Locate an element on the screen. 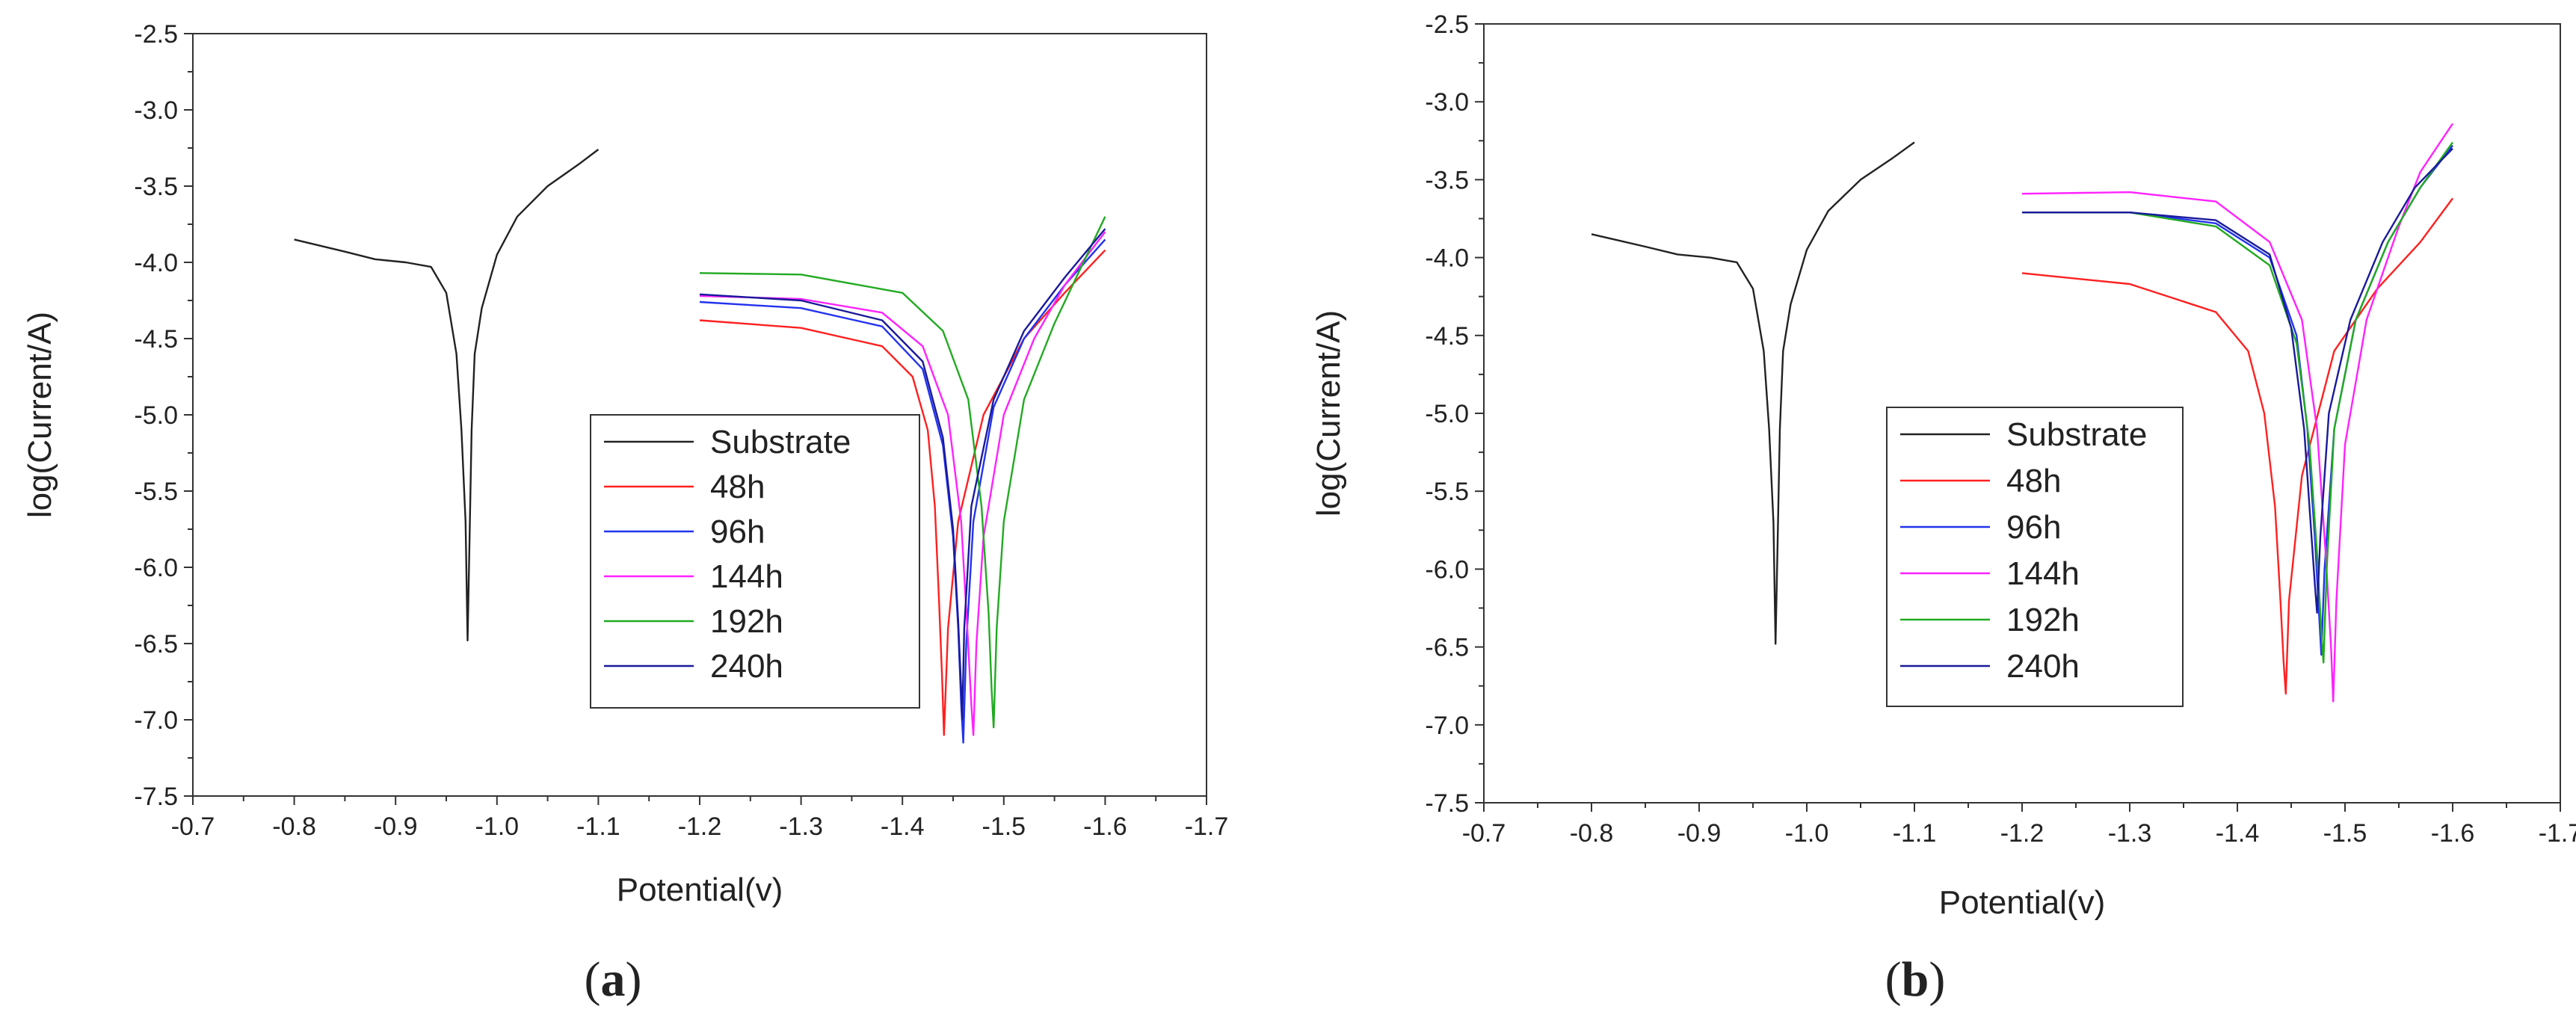 The height and width of the screenshot is (1024, 2576). legend-label-48h-b: 48h is located at coordinates (2033, 481).